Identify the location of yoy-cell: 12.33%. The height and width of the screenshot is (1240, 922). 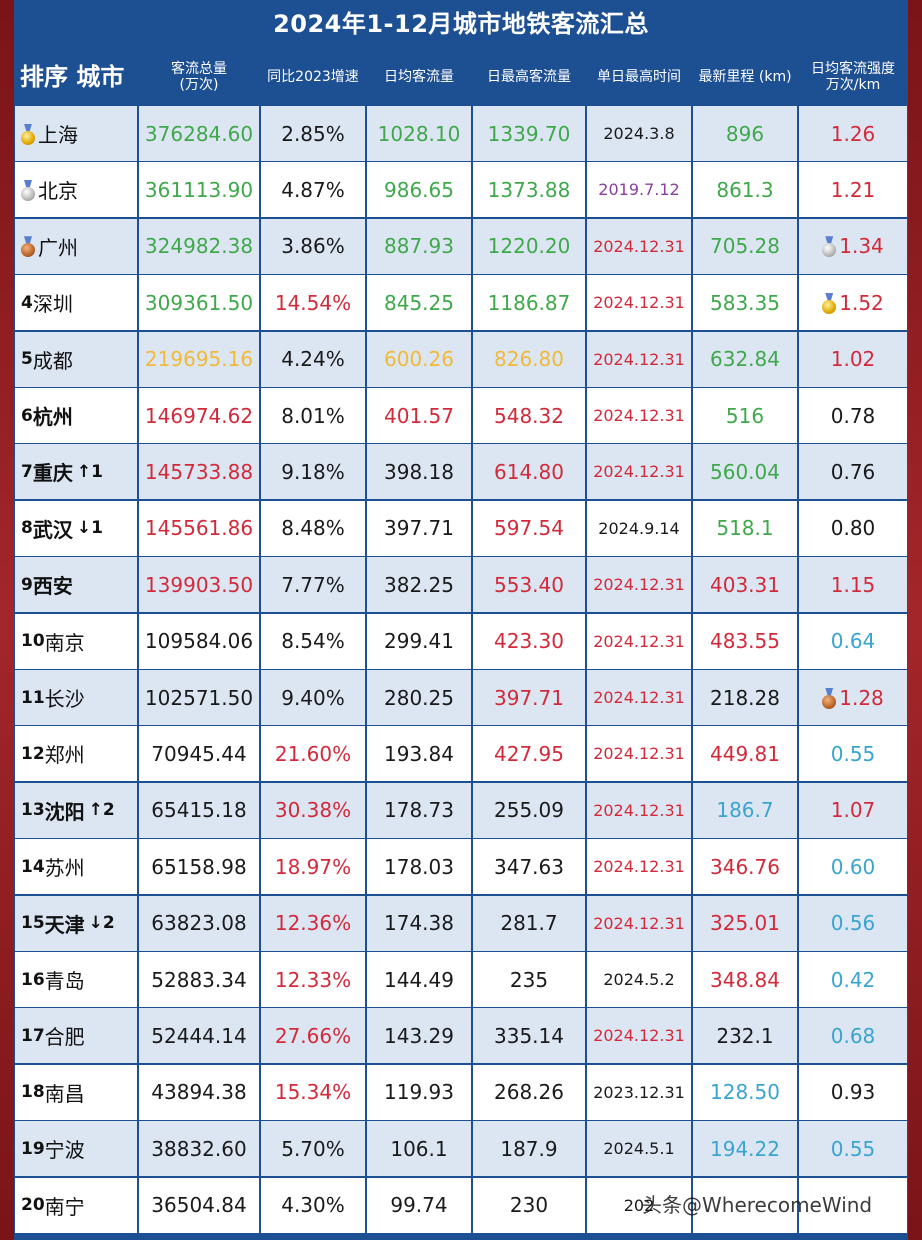
(313, 979).